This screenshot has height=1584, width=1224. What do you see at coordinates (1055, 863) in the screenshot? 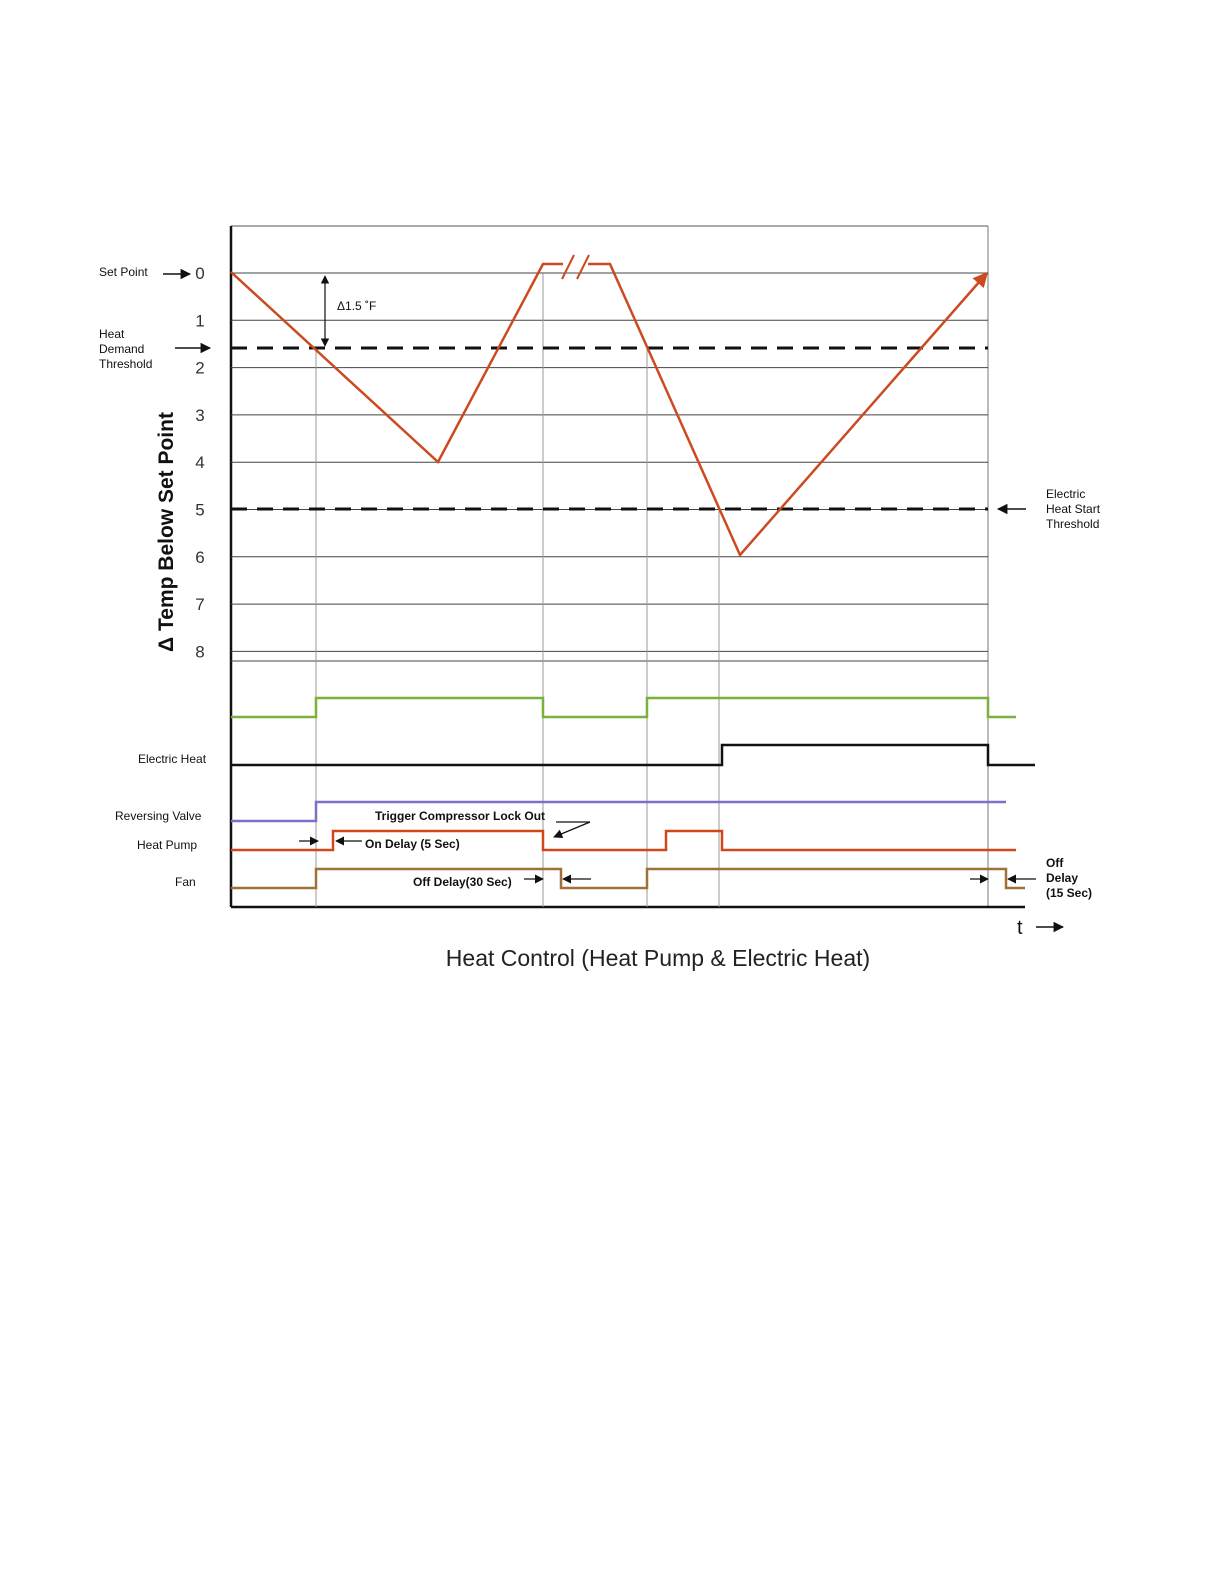
I see `svg-text: Off` at bounding box center [1055, 863].